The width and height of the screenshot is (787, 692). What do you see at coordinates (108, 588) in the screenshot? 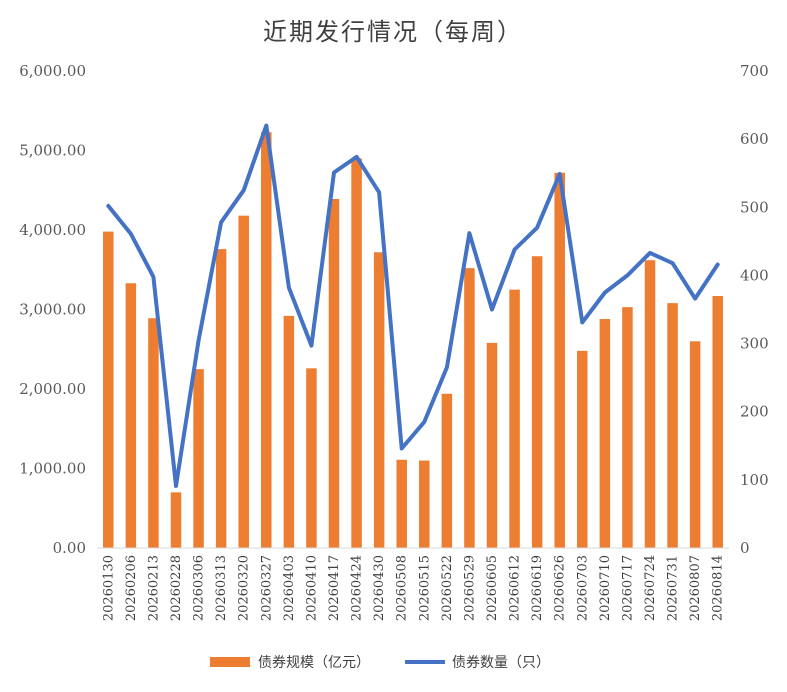
I see `x-tick-label: 20260130` at bounding box center [108, 588].